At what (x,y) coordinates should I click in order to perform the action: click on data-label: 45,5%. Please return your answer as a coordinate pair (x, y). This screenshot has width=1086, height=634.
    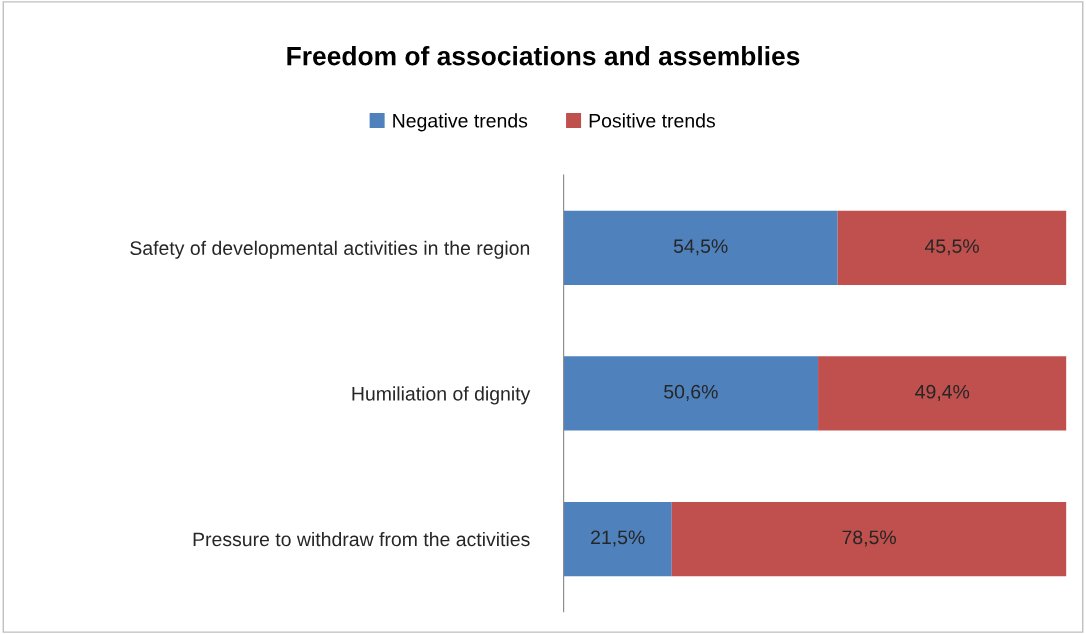
    Looking at the image, I should click on (951, 247).